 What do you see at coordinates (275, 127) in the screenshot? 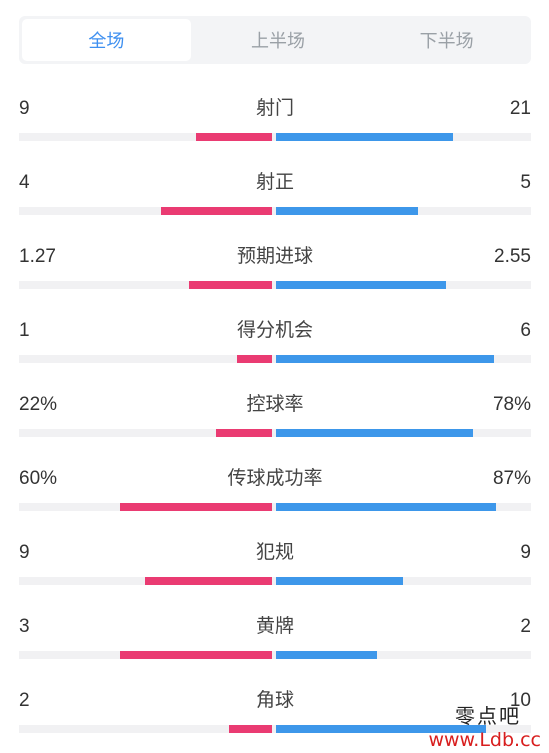
I see `stat-row: 9 射门 21` at bounding box center [275, 127].